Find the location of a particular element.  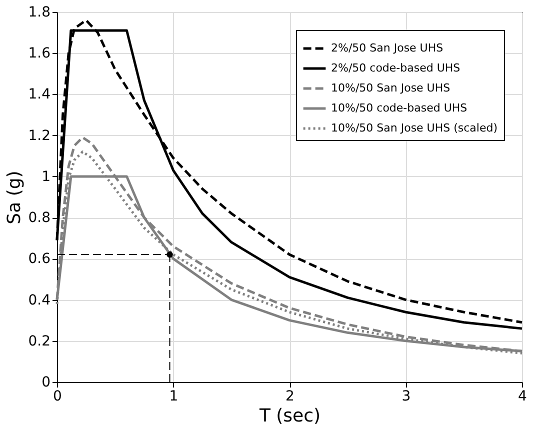

y-tick-label: 0 is located at coordinates (46, 382).